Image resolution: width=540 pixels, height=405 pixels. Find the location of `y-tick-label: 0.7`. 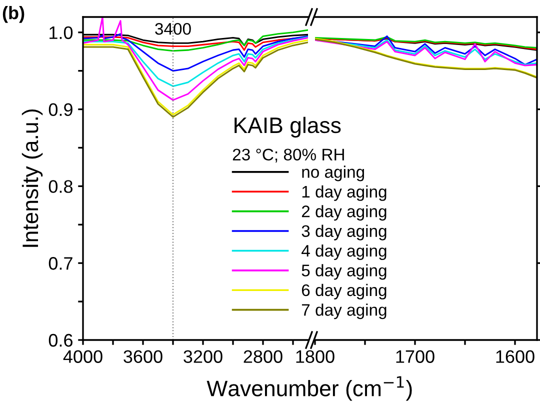

y-tick-label: 0.7 is located at coordinates (60, 263).